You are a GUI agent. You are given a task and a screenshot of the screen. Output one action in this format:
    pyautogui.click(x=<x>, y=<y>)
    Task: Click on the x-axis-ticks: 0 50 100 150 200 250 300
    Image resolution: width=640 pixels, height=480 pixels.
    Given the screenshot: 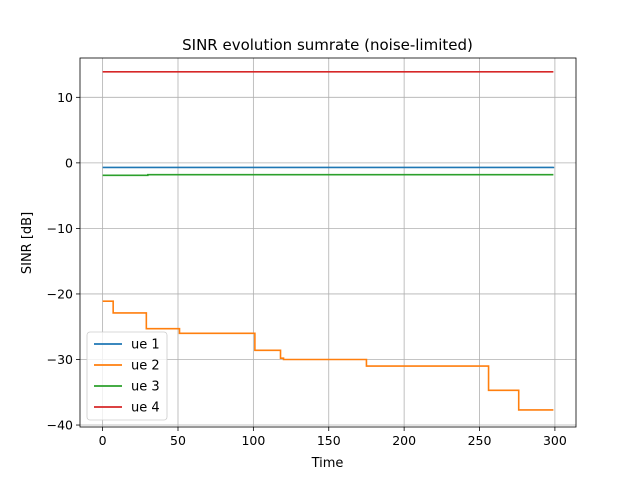 What is the action you would take?
    pyautogui.click(x=333, y=437)
    